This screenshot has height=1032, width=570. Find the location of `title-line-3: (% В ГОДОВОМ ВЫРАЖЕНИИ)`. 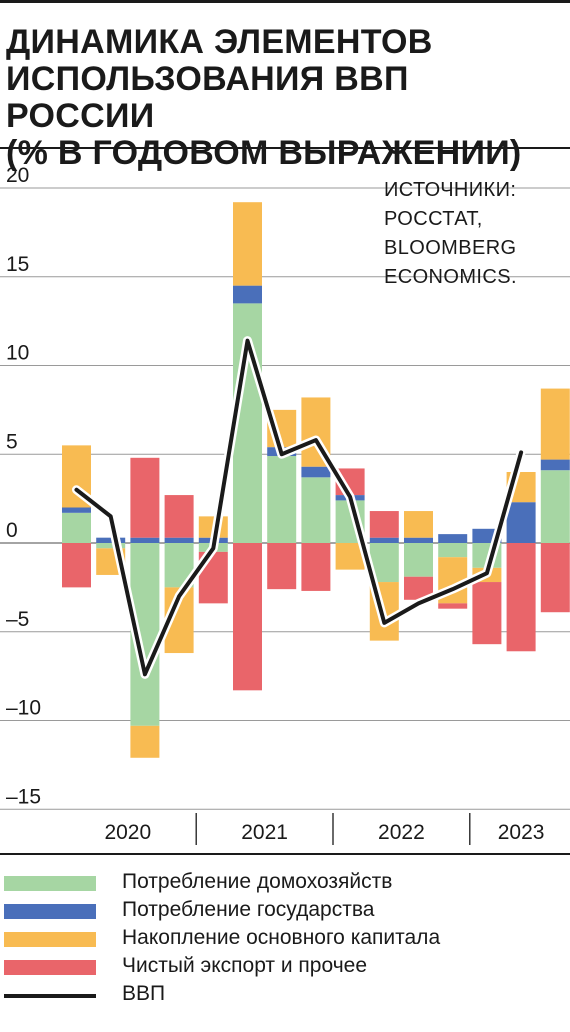

title-line-3: (% В ГОДОВОМ ВЫРАЖЕНИИ) is located at coordinates (264, 153).